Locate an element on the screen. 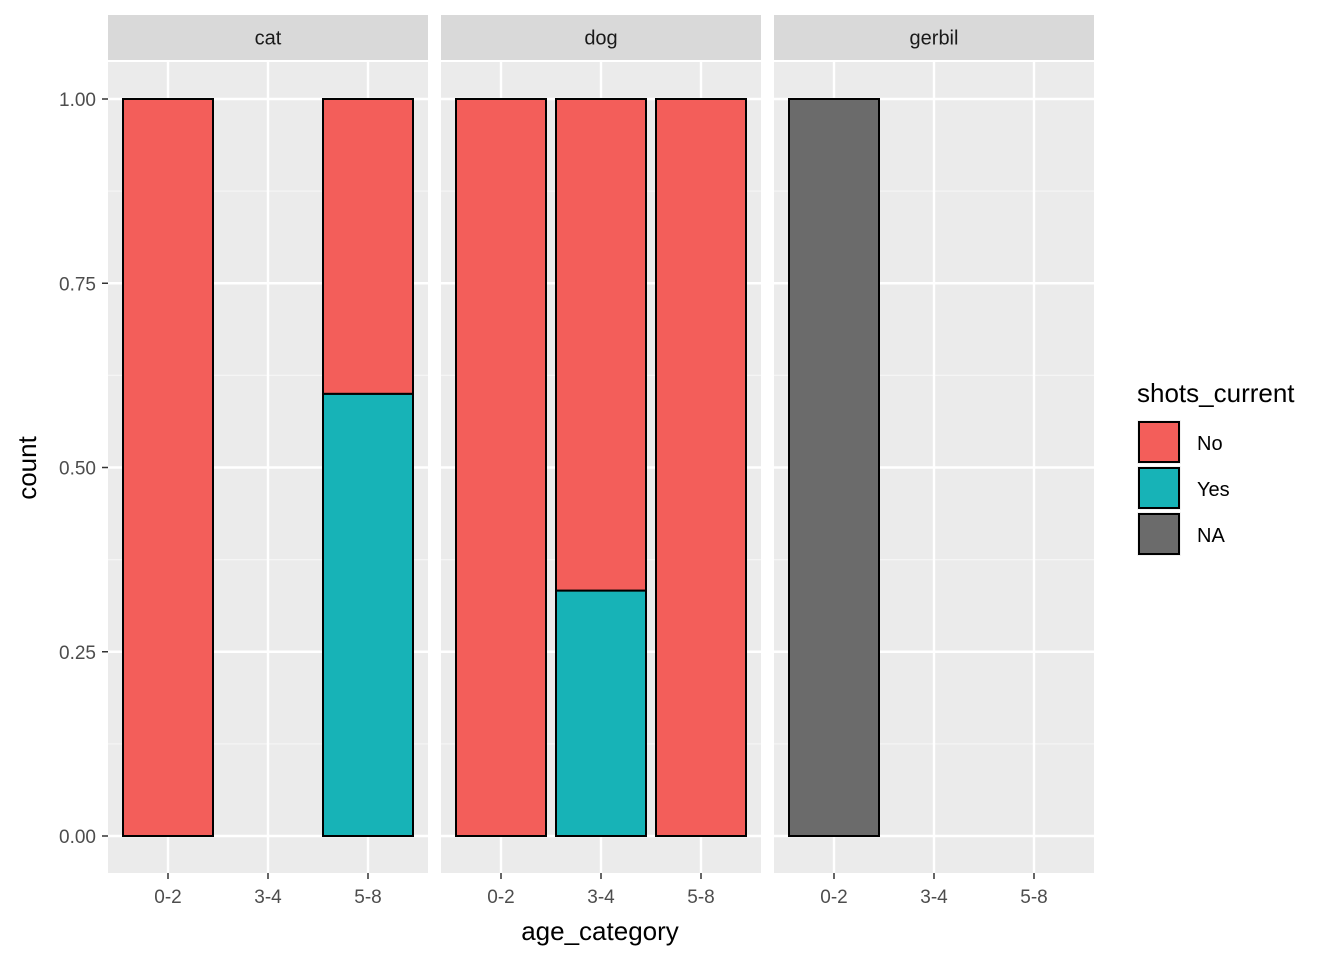 The width and height of the screenshot is (1344, 960). bar-gerbil-0-2-NA is located at coordinates (834, 467).